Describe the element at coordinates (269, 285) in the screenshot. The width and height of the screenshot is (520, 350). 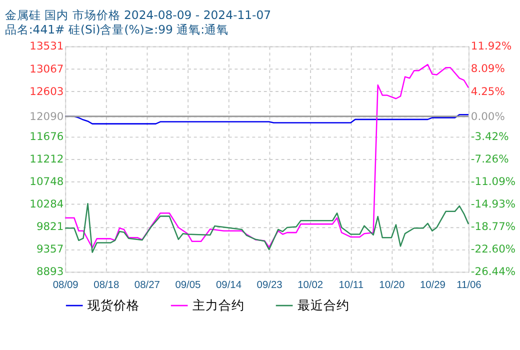
I see `x-tick-label: 09/23` at that location.